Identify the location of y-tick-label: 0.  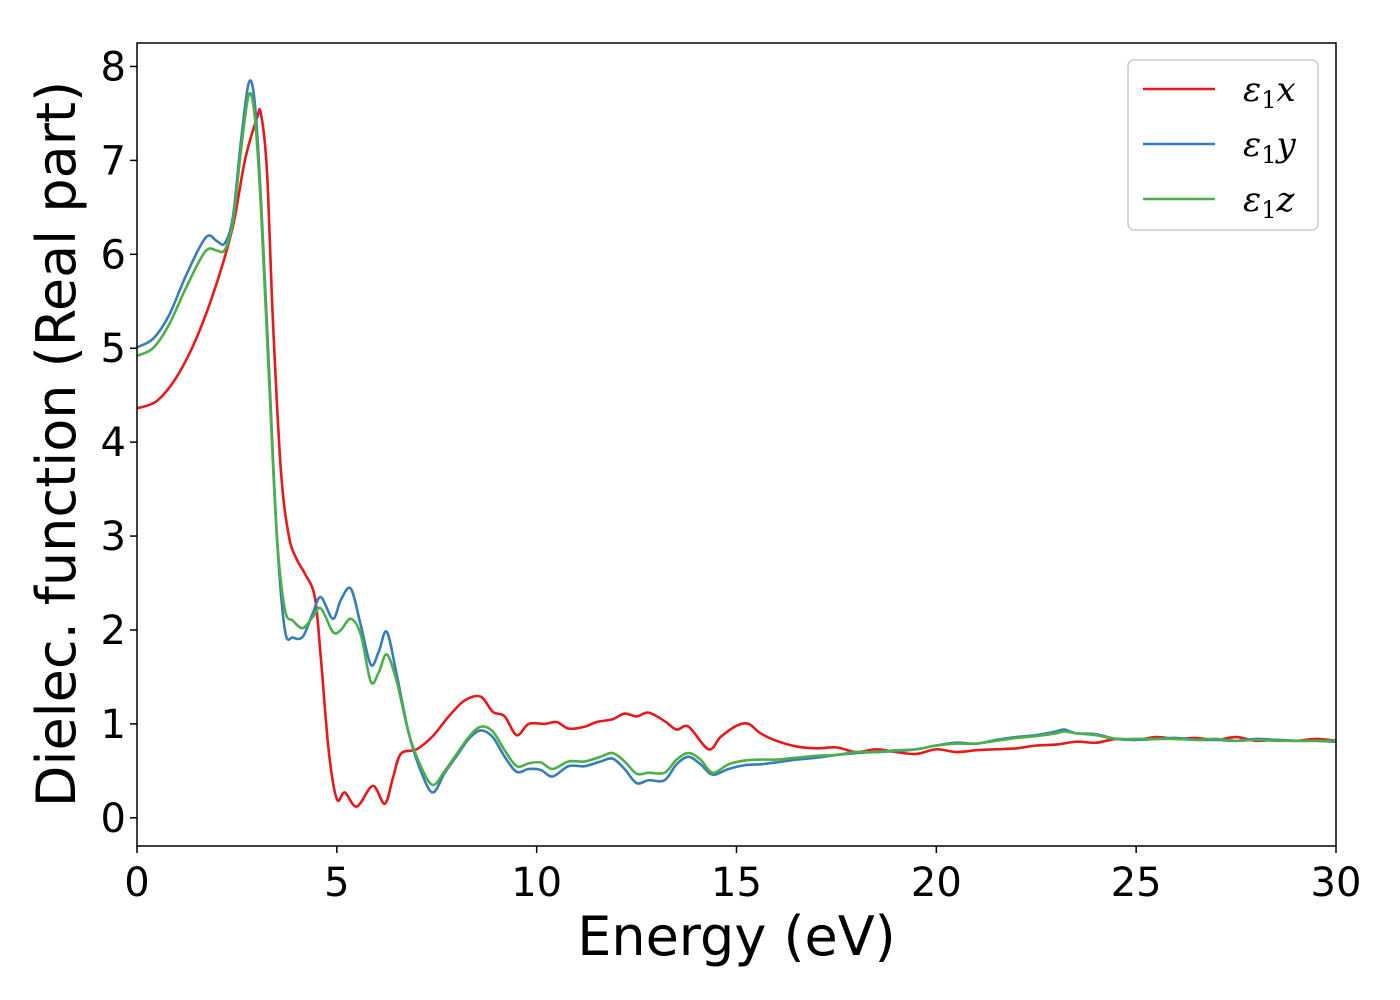
(113, 819).